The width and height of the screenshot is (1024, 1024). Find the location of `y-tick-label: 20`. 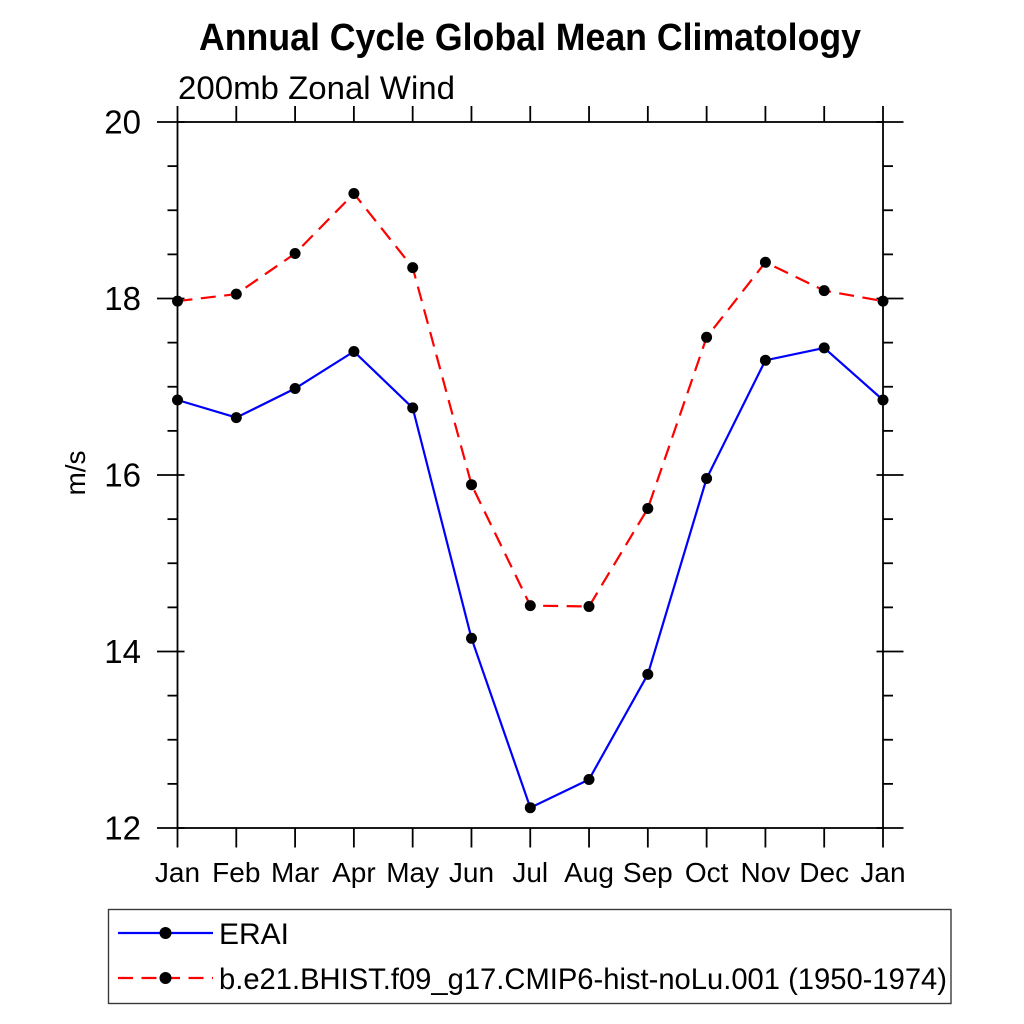

y-tick-label: 20 is located at coordinates (122, 122).